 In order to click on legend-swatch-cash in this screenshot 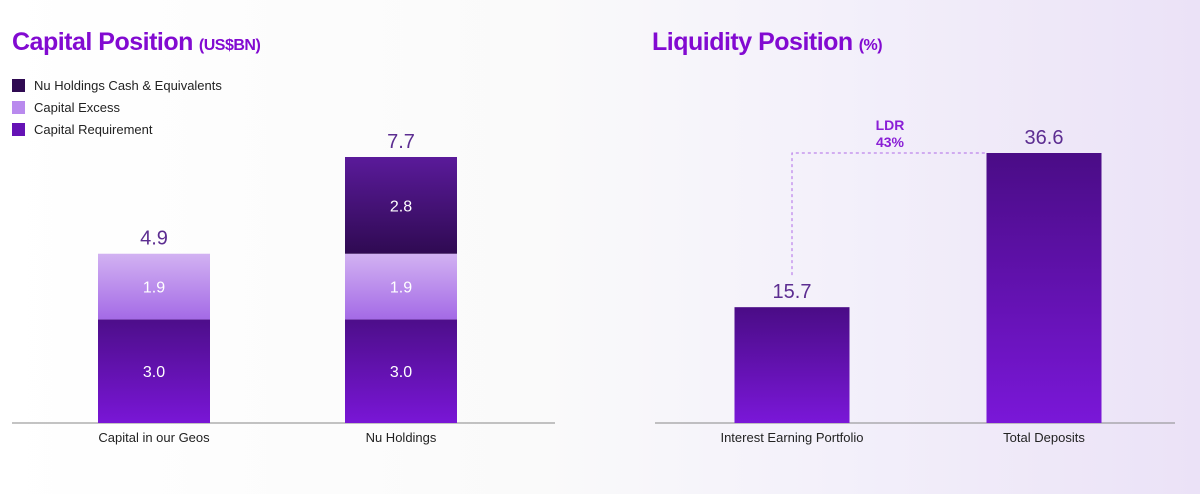, I will do `click(18, 85)`.